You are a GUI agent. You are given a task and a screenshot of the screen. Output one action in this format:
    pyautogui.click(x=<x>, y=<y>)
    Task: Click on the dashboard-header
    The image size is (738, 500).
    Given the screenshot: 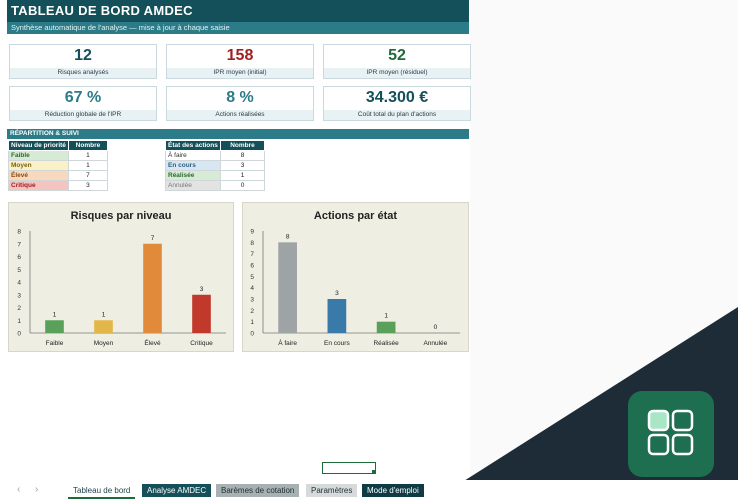 What is the action you would take?
    pyautogui.click(x=238, y=11)
    